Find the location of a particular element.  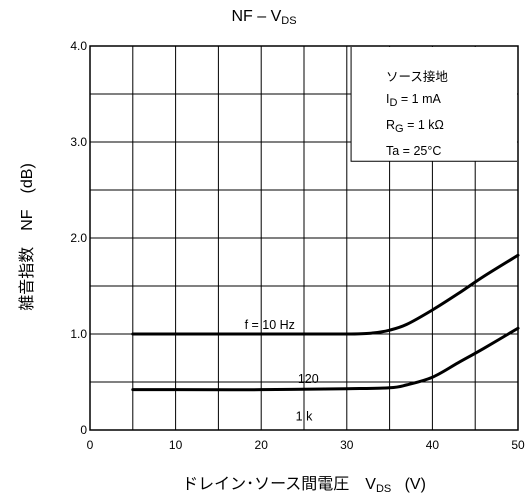

chart-title: NF – VDS is located at coordinates (264, 17).